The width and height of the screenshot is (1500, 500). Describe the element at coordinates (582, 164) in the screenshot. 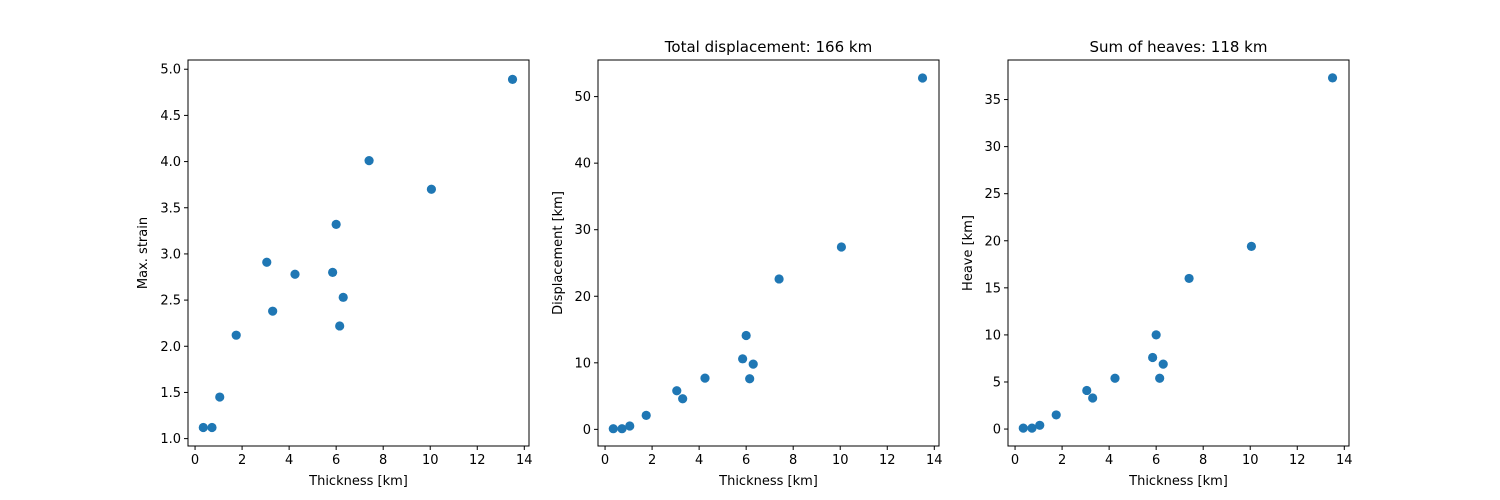

I see `y-tick-label: 40` at that location.